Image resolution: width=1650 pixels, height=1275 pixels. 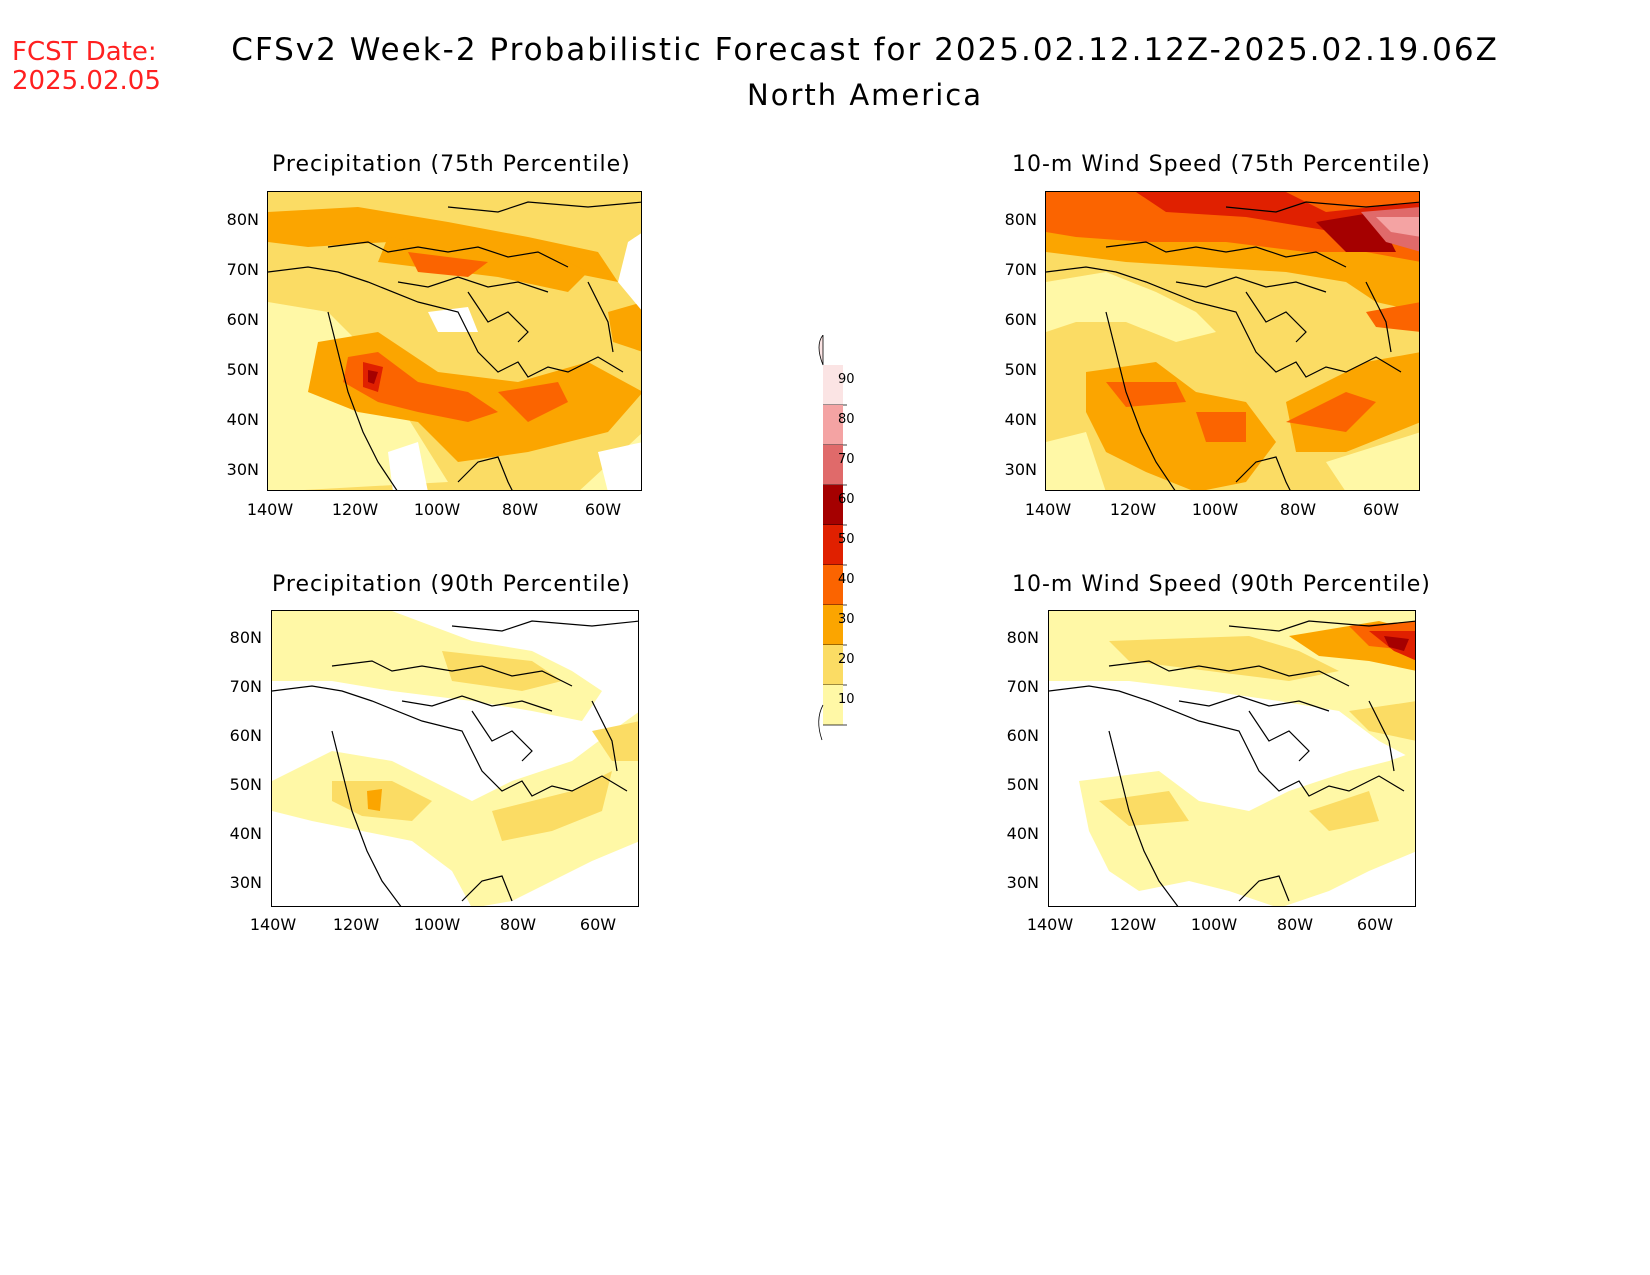 What do you see at coordinates (451, 584) in the screenshot?
I see `panel-title: Precipitation (90th Percentile)` at bounding box center [451, 584].